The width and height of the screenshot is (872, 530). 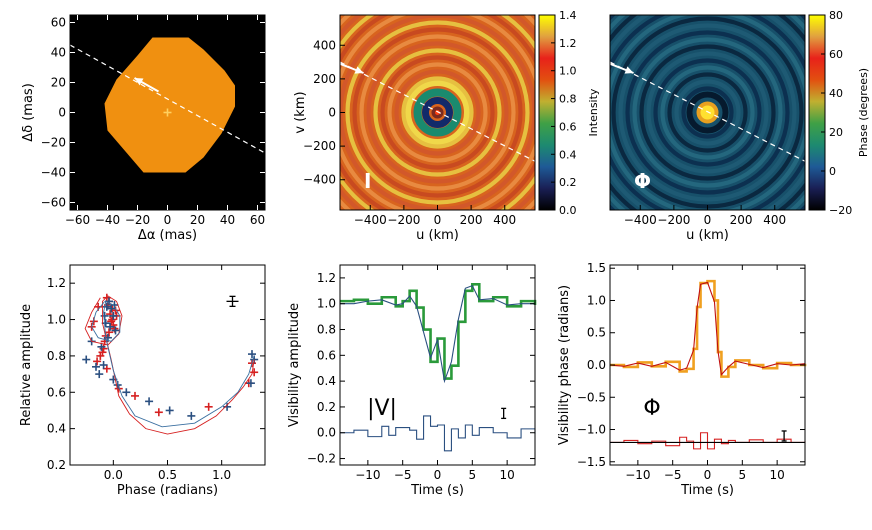 I want to click on y-tick-label: −40, so click(x=53, y=173).